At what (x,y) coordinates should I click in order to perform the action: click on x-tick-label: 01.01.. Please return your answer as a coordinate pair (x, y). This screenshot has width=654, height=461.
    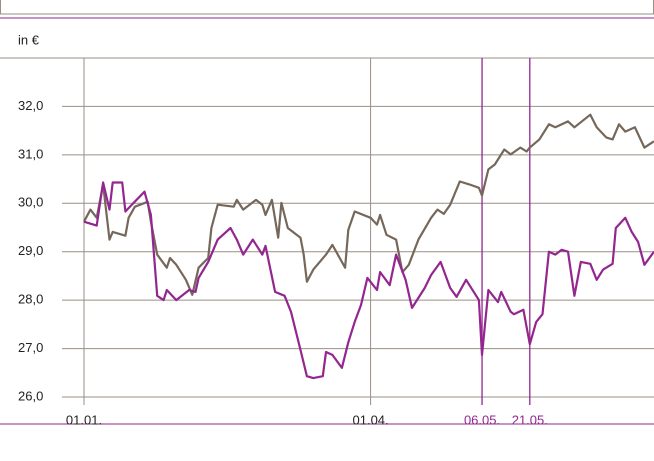
    Looking at the image, I should click on (84, 419).